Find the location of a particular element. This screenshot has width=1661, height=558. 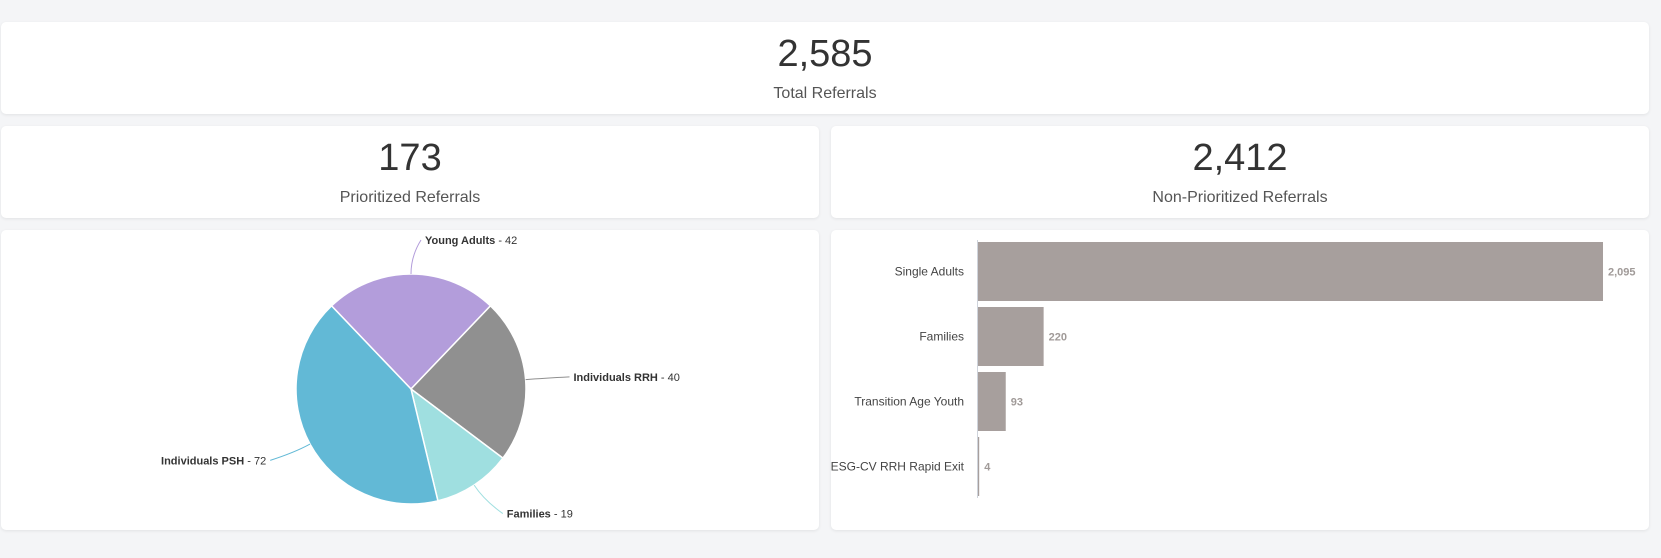

non-prioritized-referrals-card: 2,412 Non-Prioritized Referrals is located at coordinates (1240, 172).